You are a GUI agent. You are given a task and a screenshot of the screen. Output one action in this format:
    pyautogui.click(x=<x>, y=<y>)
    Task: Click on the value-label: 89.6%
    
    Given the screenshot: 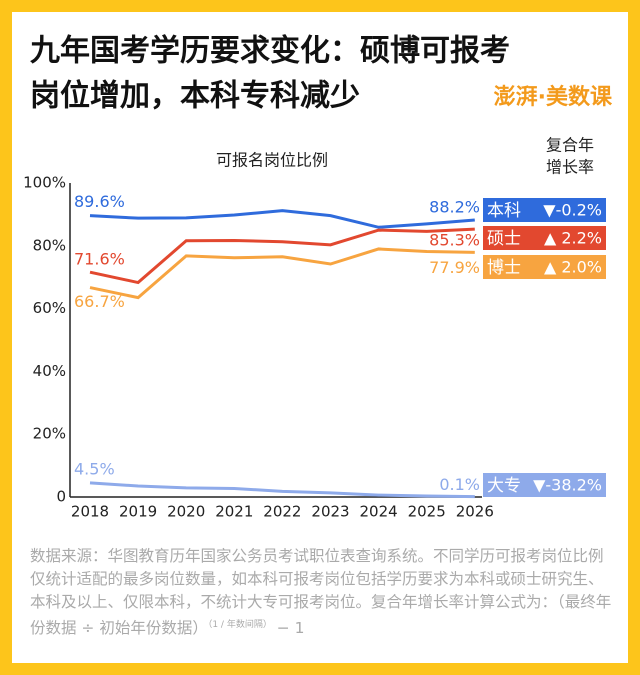 What is the action you would take?
    pyautogui.click(x=99, y=201)
    